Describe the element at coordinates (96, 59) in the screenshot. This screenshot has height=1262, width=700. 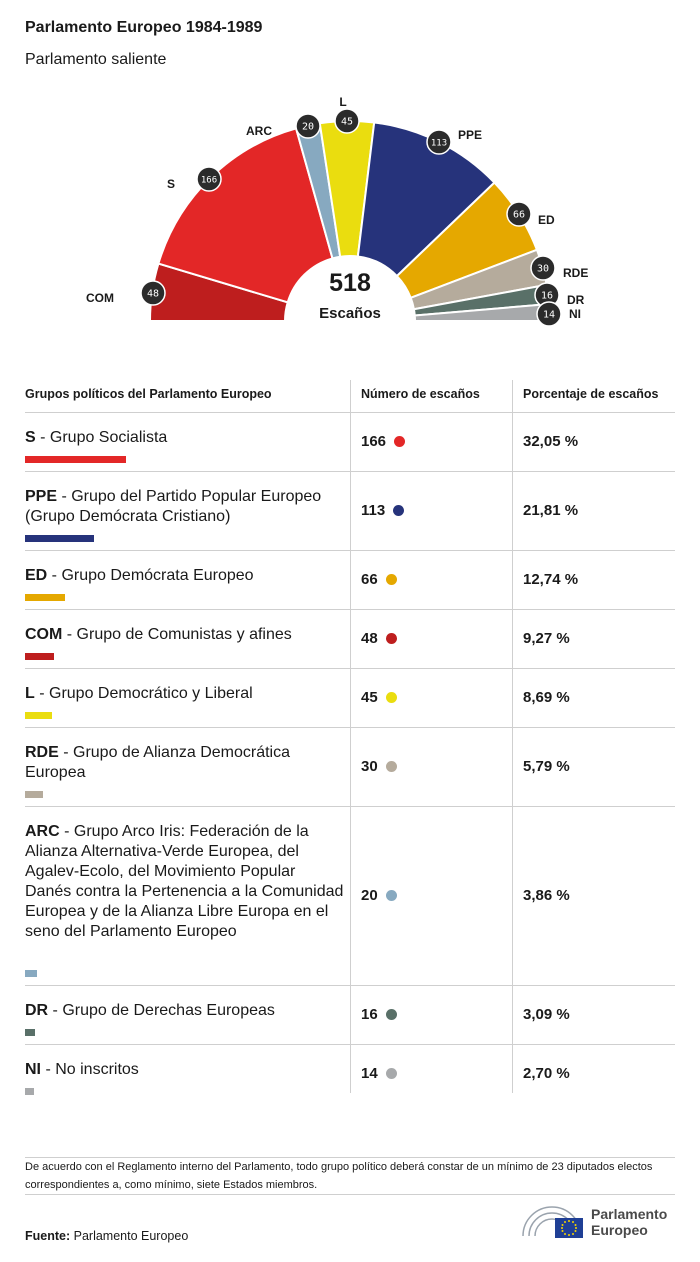
I see `chart-subtitle: Parlamento saliente` at that location.